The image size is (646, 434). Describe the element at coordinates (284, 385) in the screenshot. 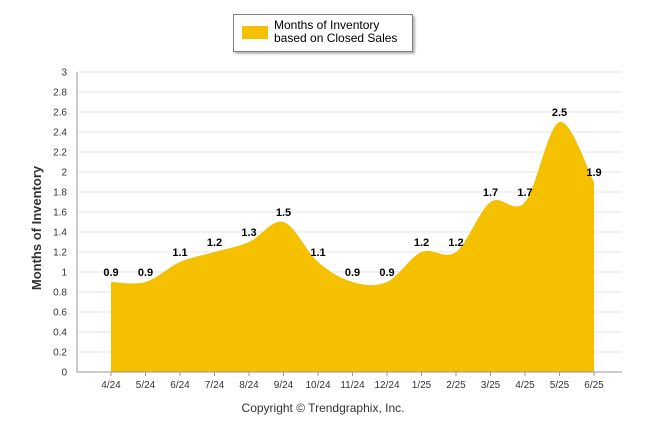

I see `x-tick-label: 9/24` at that location.